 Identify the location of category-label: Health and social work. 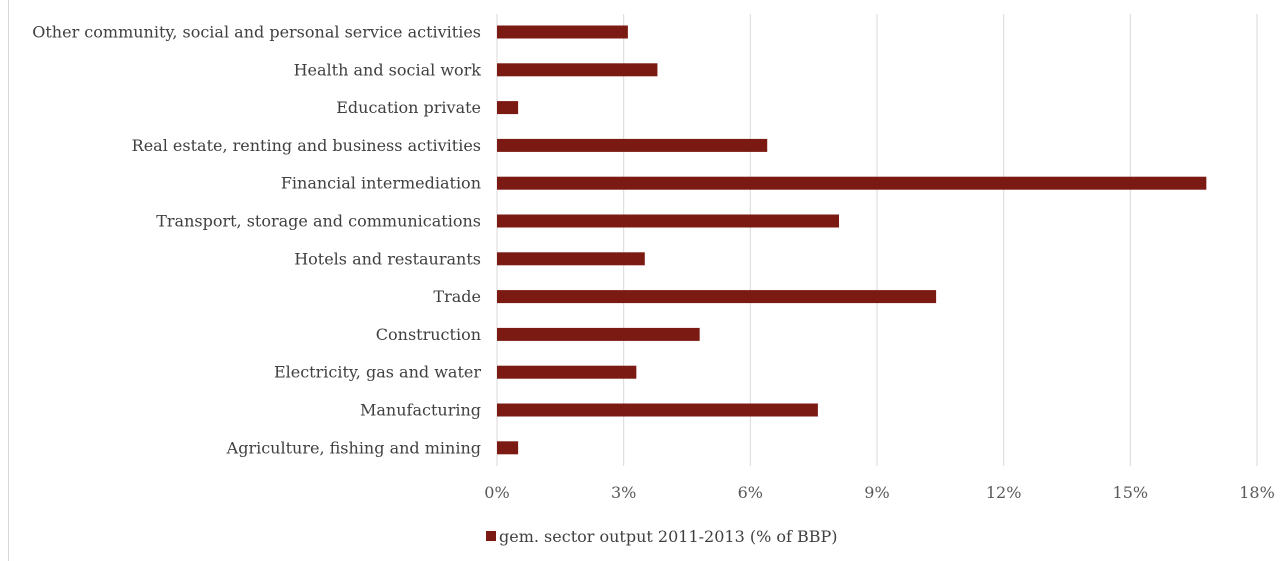
(388, 69).